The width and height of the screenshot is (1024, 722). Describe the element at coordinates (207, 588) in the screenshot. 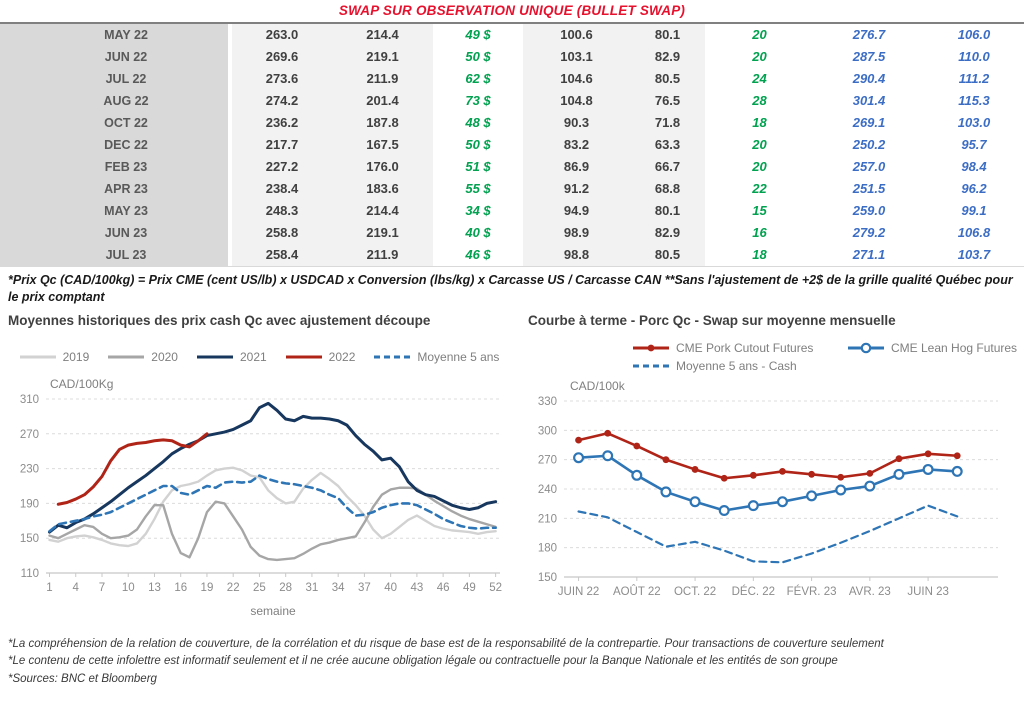

I see `x-tick-label: 19` at that location.